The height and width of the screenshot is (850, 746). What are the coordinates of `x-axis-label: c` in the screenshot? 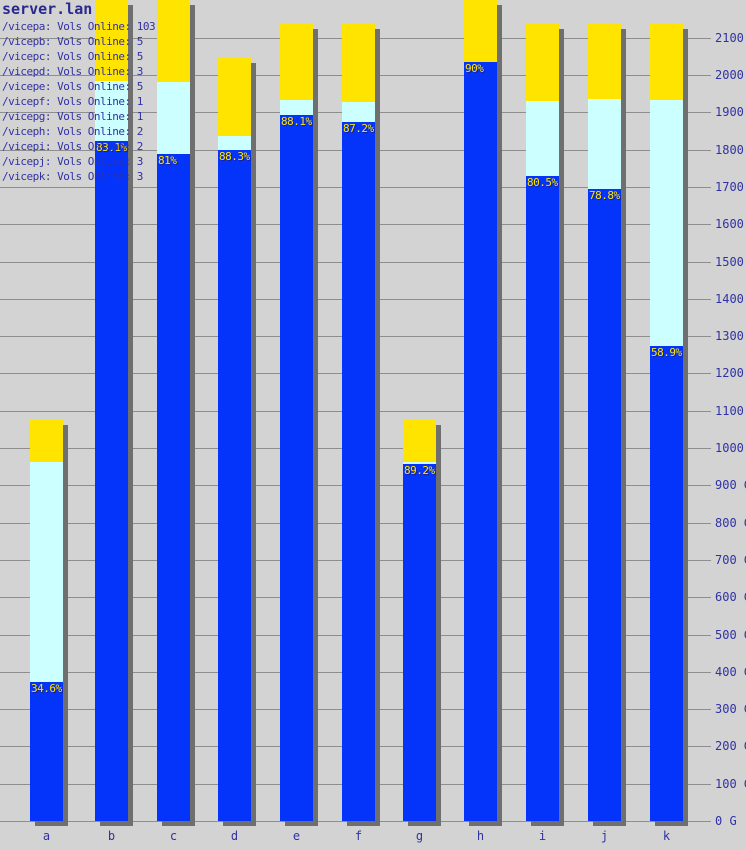 It's located at (173, 836).